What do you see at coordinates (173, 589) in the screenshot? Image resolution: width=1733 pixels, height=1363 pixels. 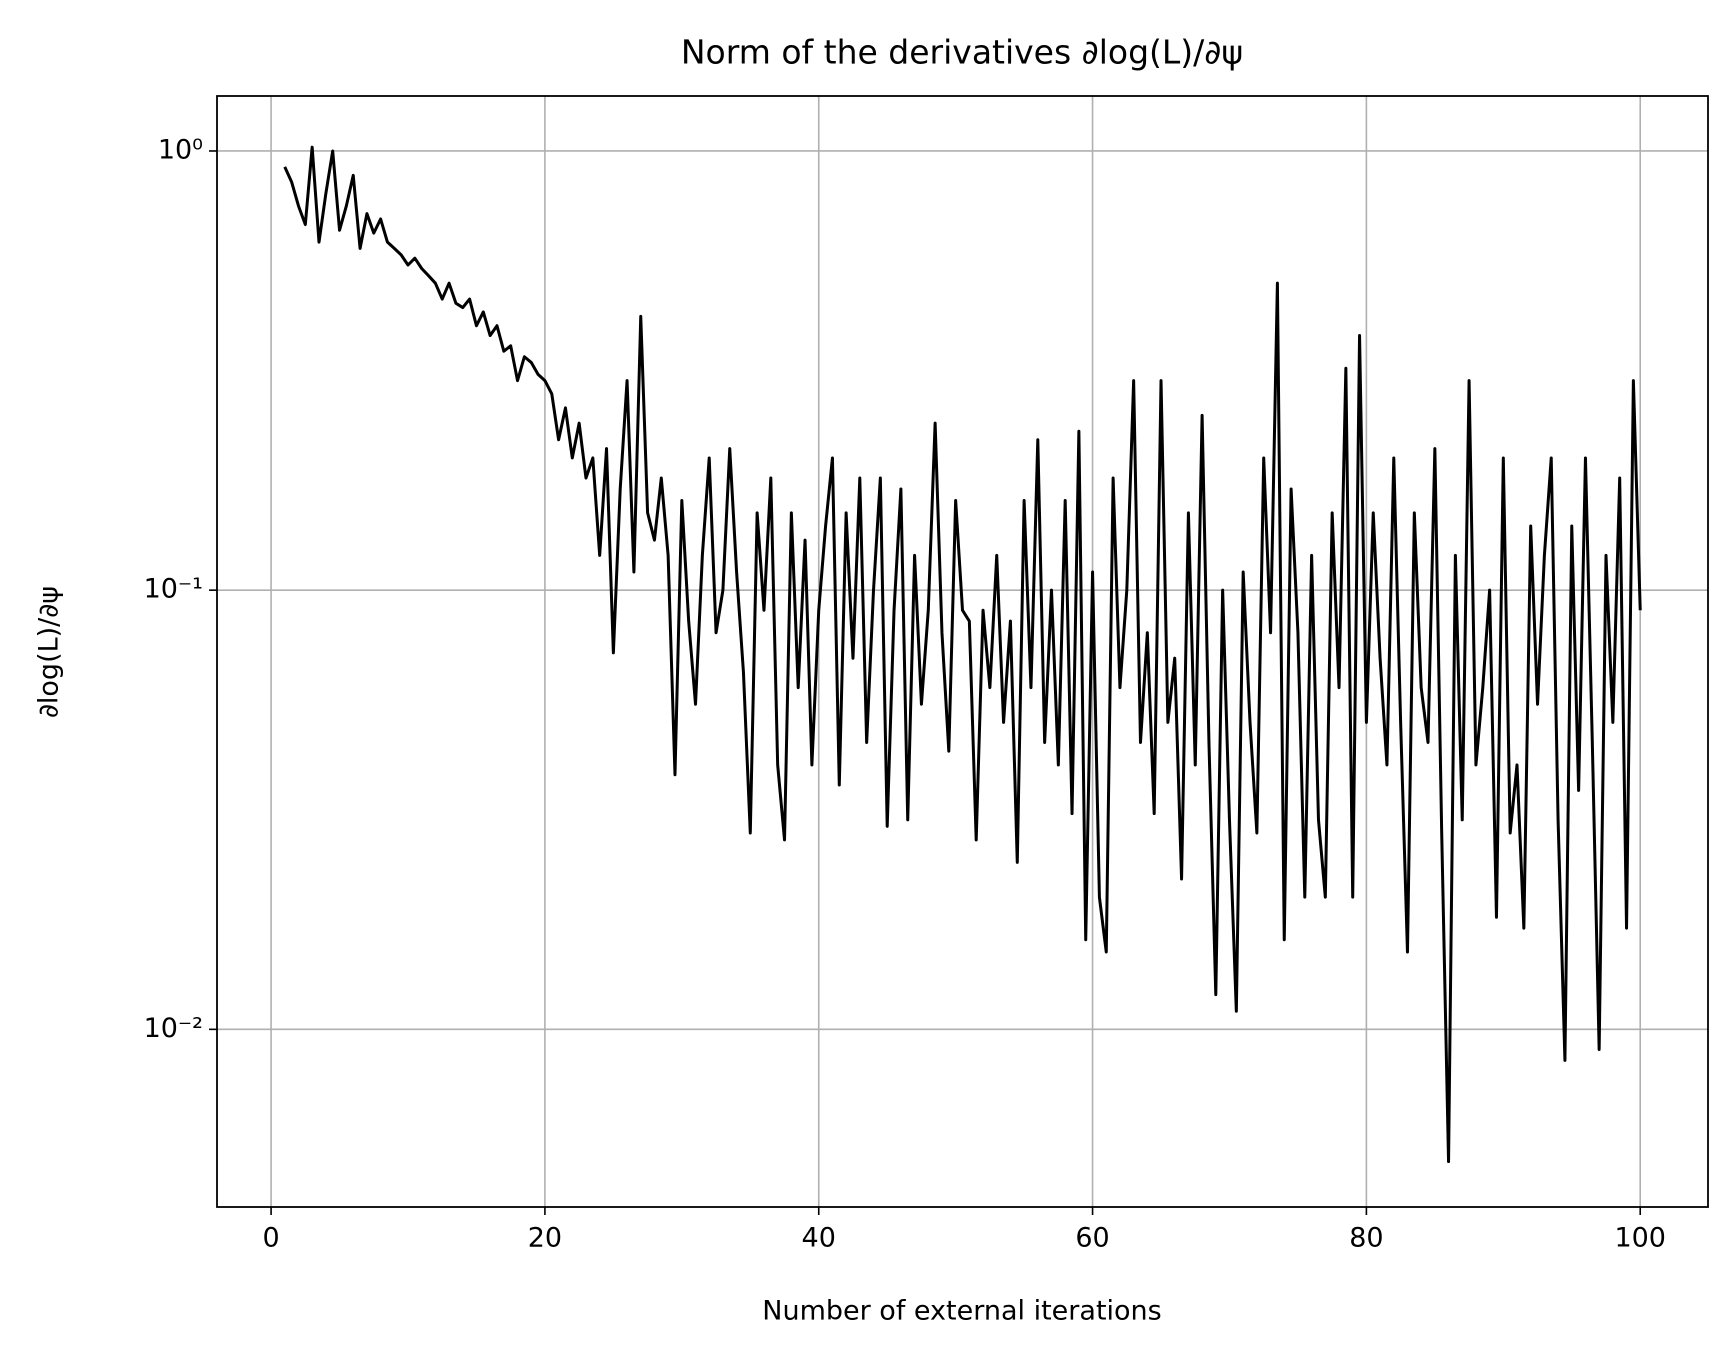 I see `y-tick-label: 10⁻¹` at bounding box center [173, 589].